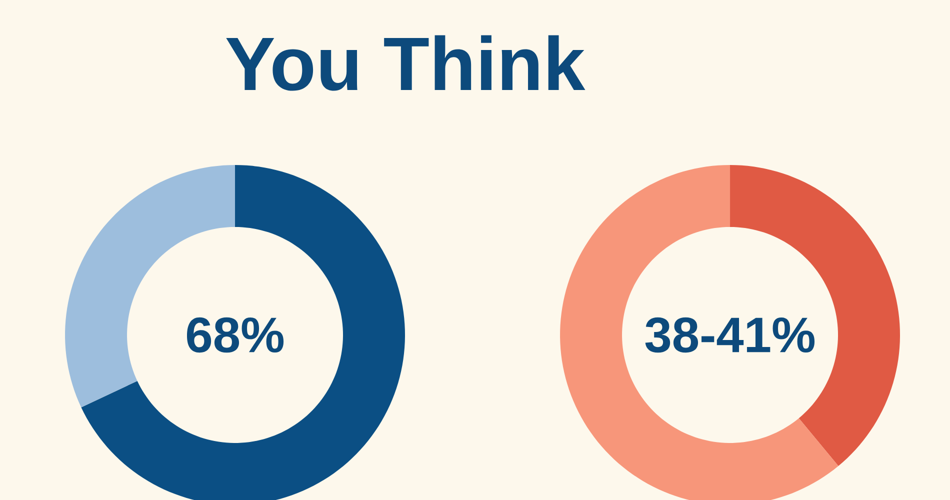 The height and width of the screenshot is (500, 950). I want to click on text: 38-41%, so click(730, 335).